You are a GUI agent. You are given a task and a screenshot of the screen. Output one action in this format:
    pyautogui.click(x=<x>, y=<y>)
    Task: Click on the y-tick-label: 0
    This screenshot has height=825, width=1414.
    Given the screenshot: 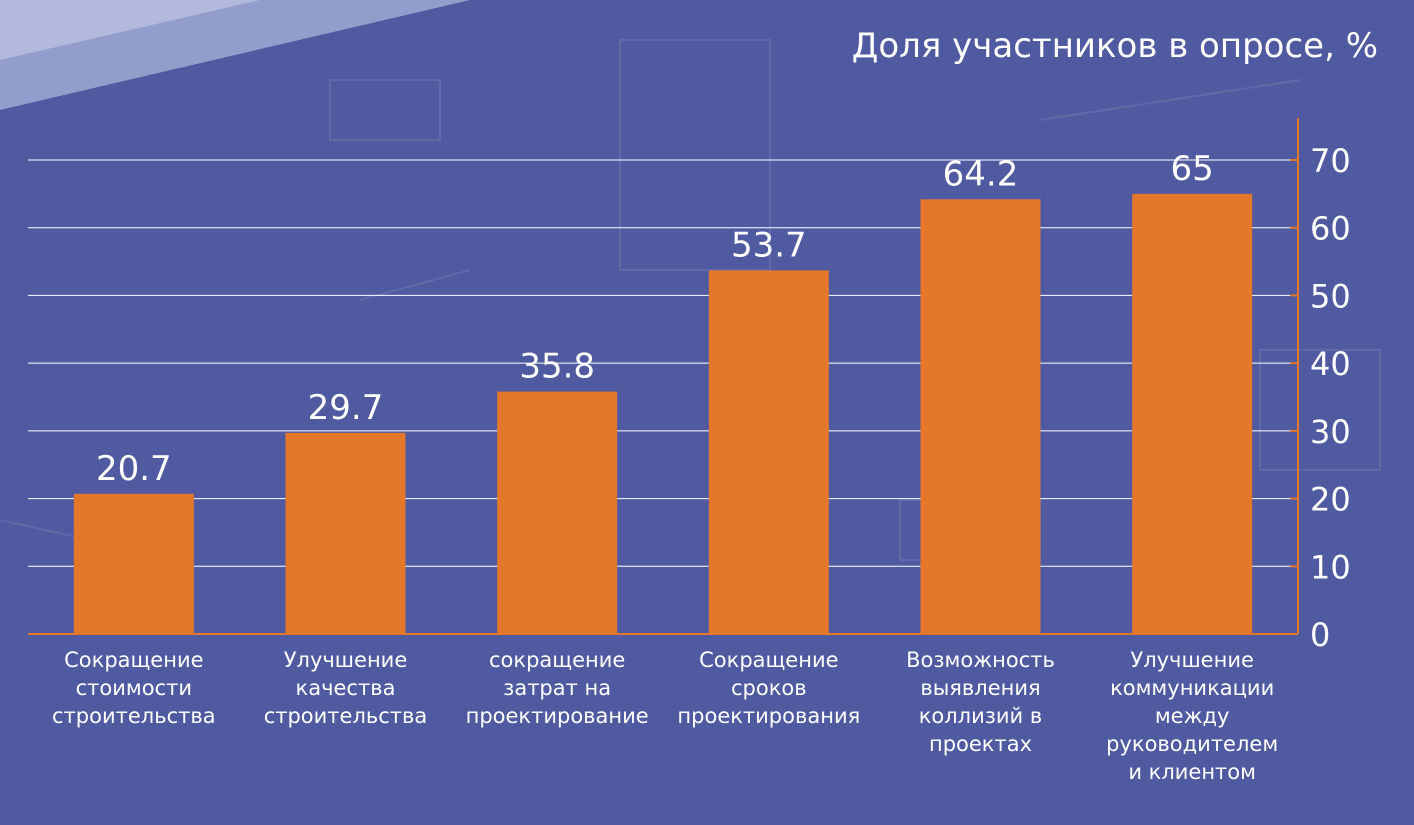 What is the action you would take?
    pyautogui.click(x=1320, y=635)
    